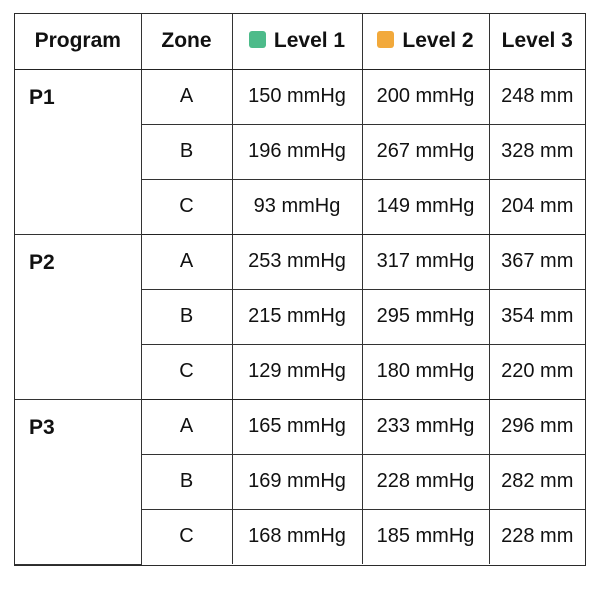  I want to click on program-cell: P3, so click(78, 481).